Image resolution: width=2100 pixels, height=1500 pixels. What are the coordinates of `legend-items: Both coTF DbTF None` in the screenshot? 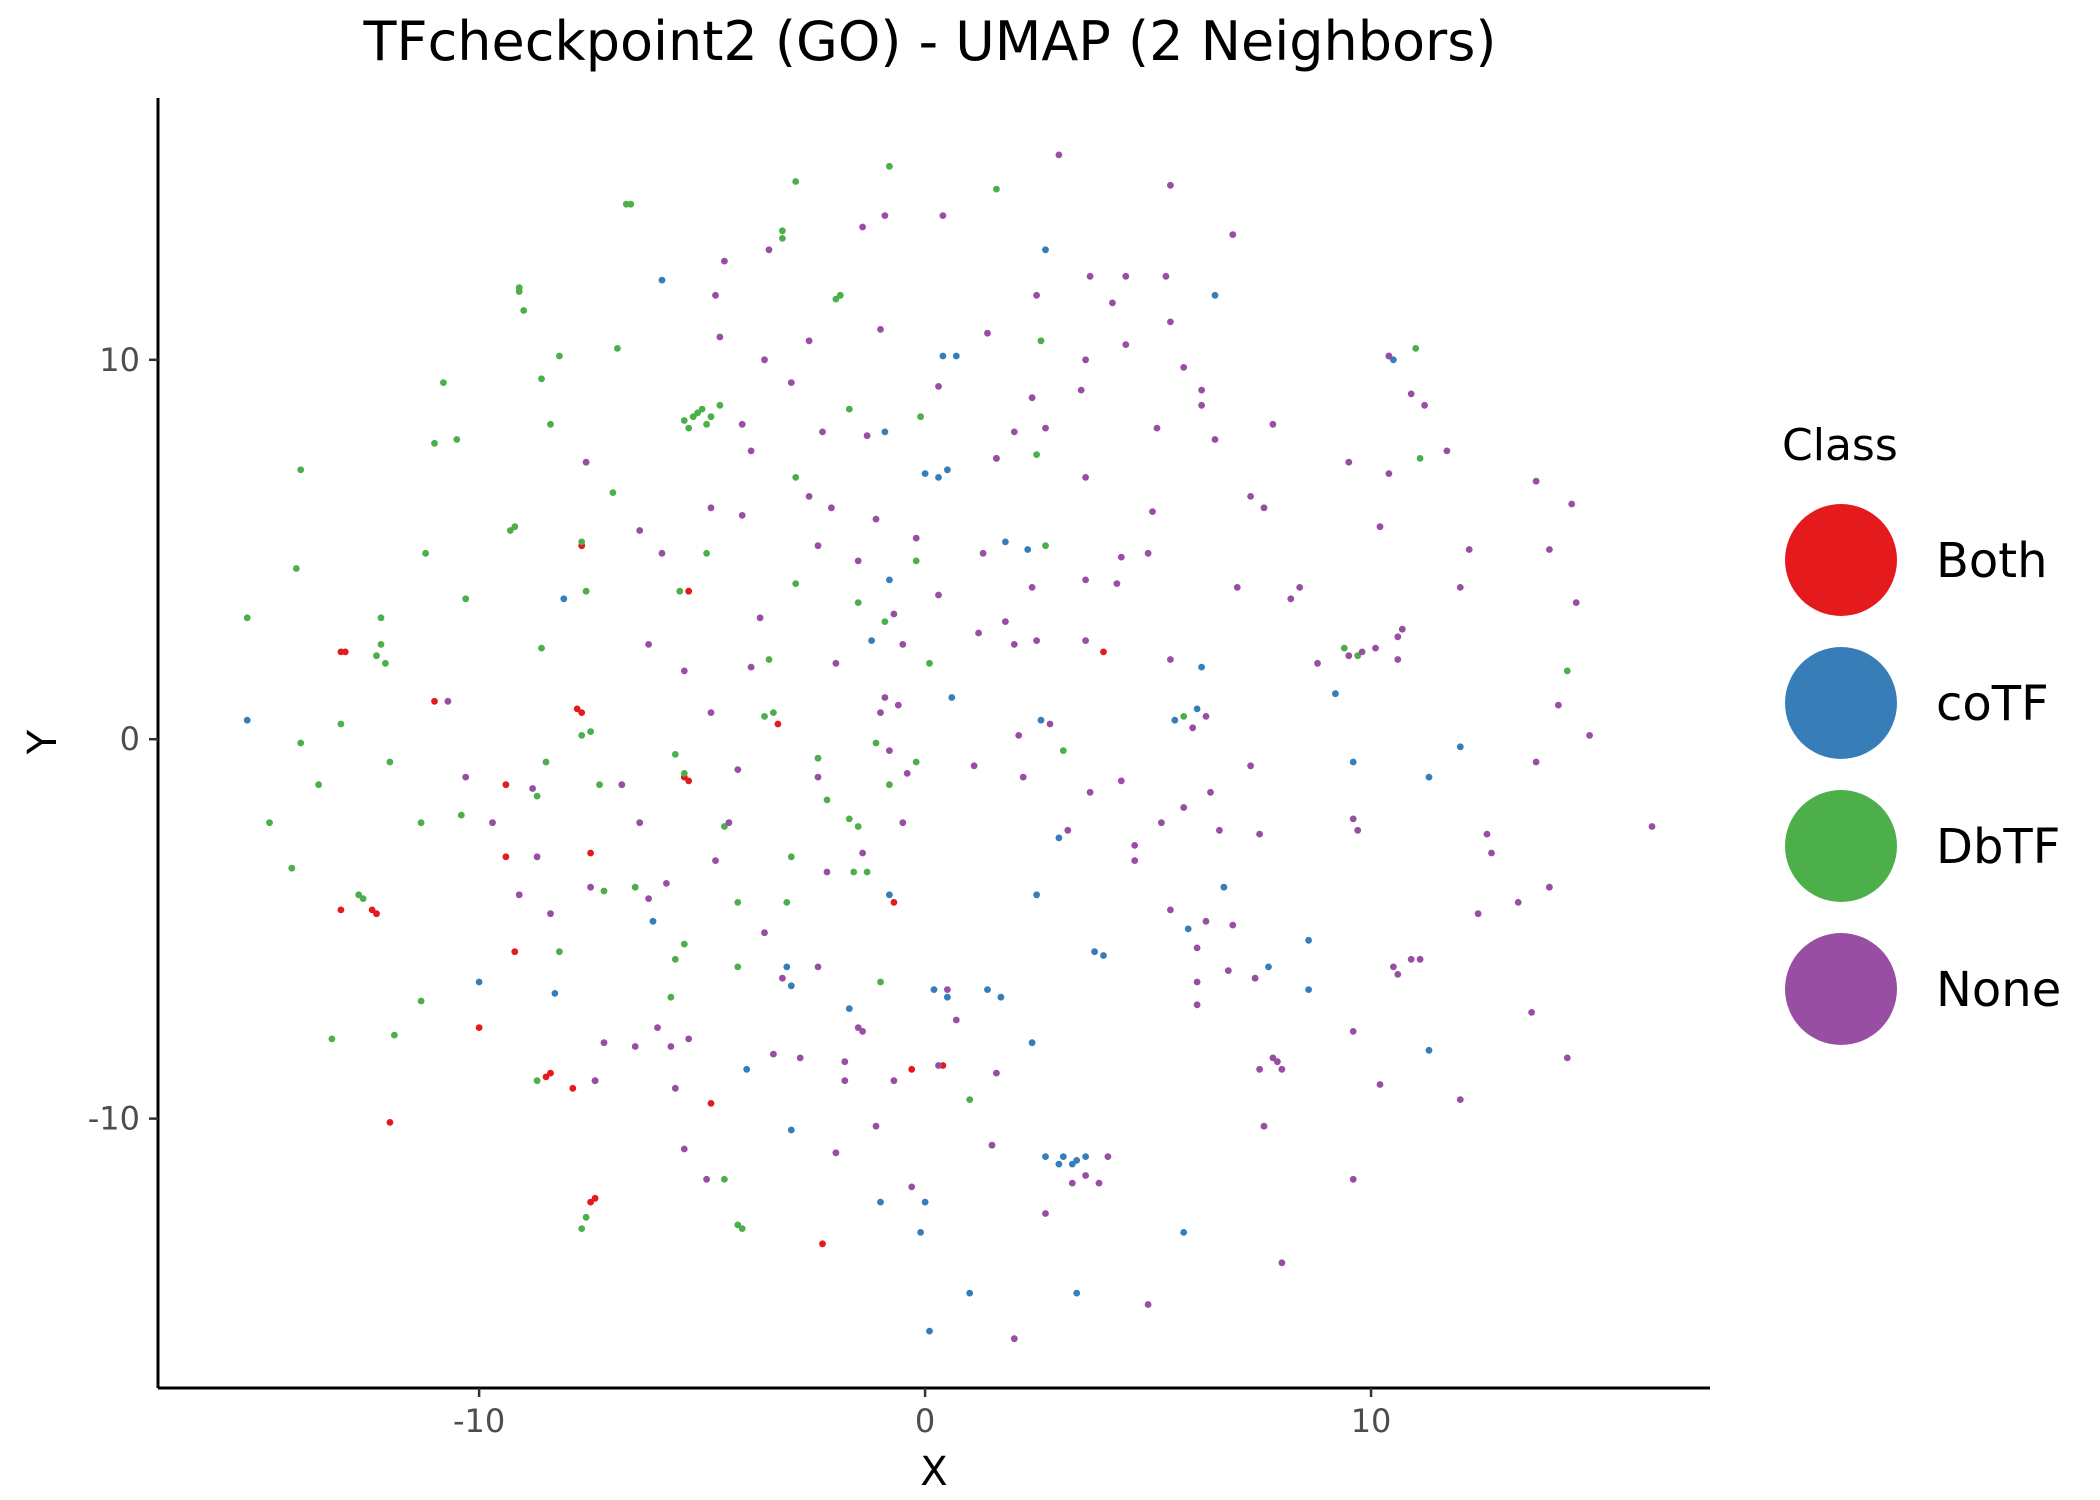 It's located at (1923, 774).